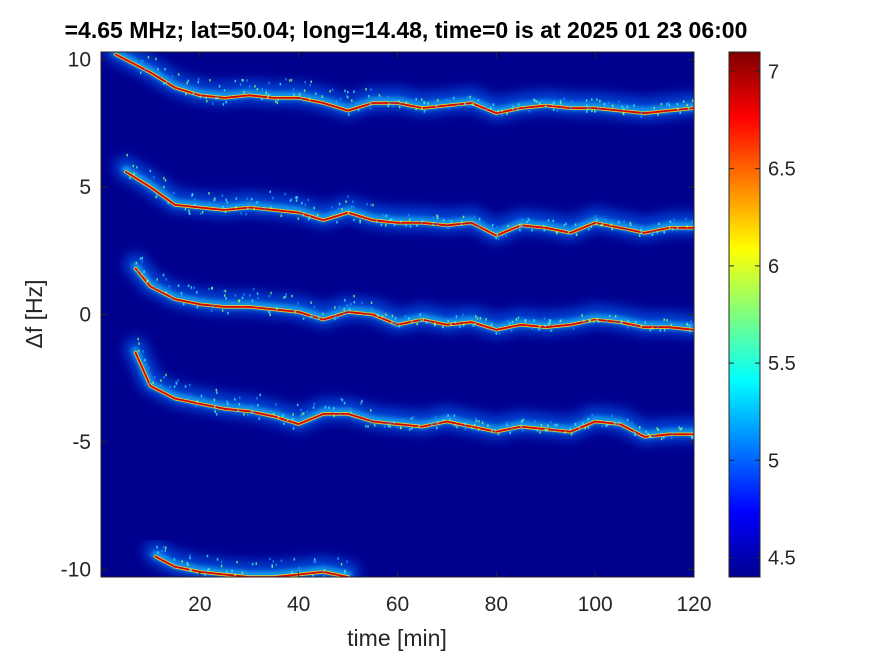 Image resolution: width=875 pixels, height=656 pixels. I want to click on doppler-trace, so click(398, 87).